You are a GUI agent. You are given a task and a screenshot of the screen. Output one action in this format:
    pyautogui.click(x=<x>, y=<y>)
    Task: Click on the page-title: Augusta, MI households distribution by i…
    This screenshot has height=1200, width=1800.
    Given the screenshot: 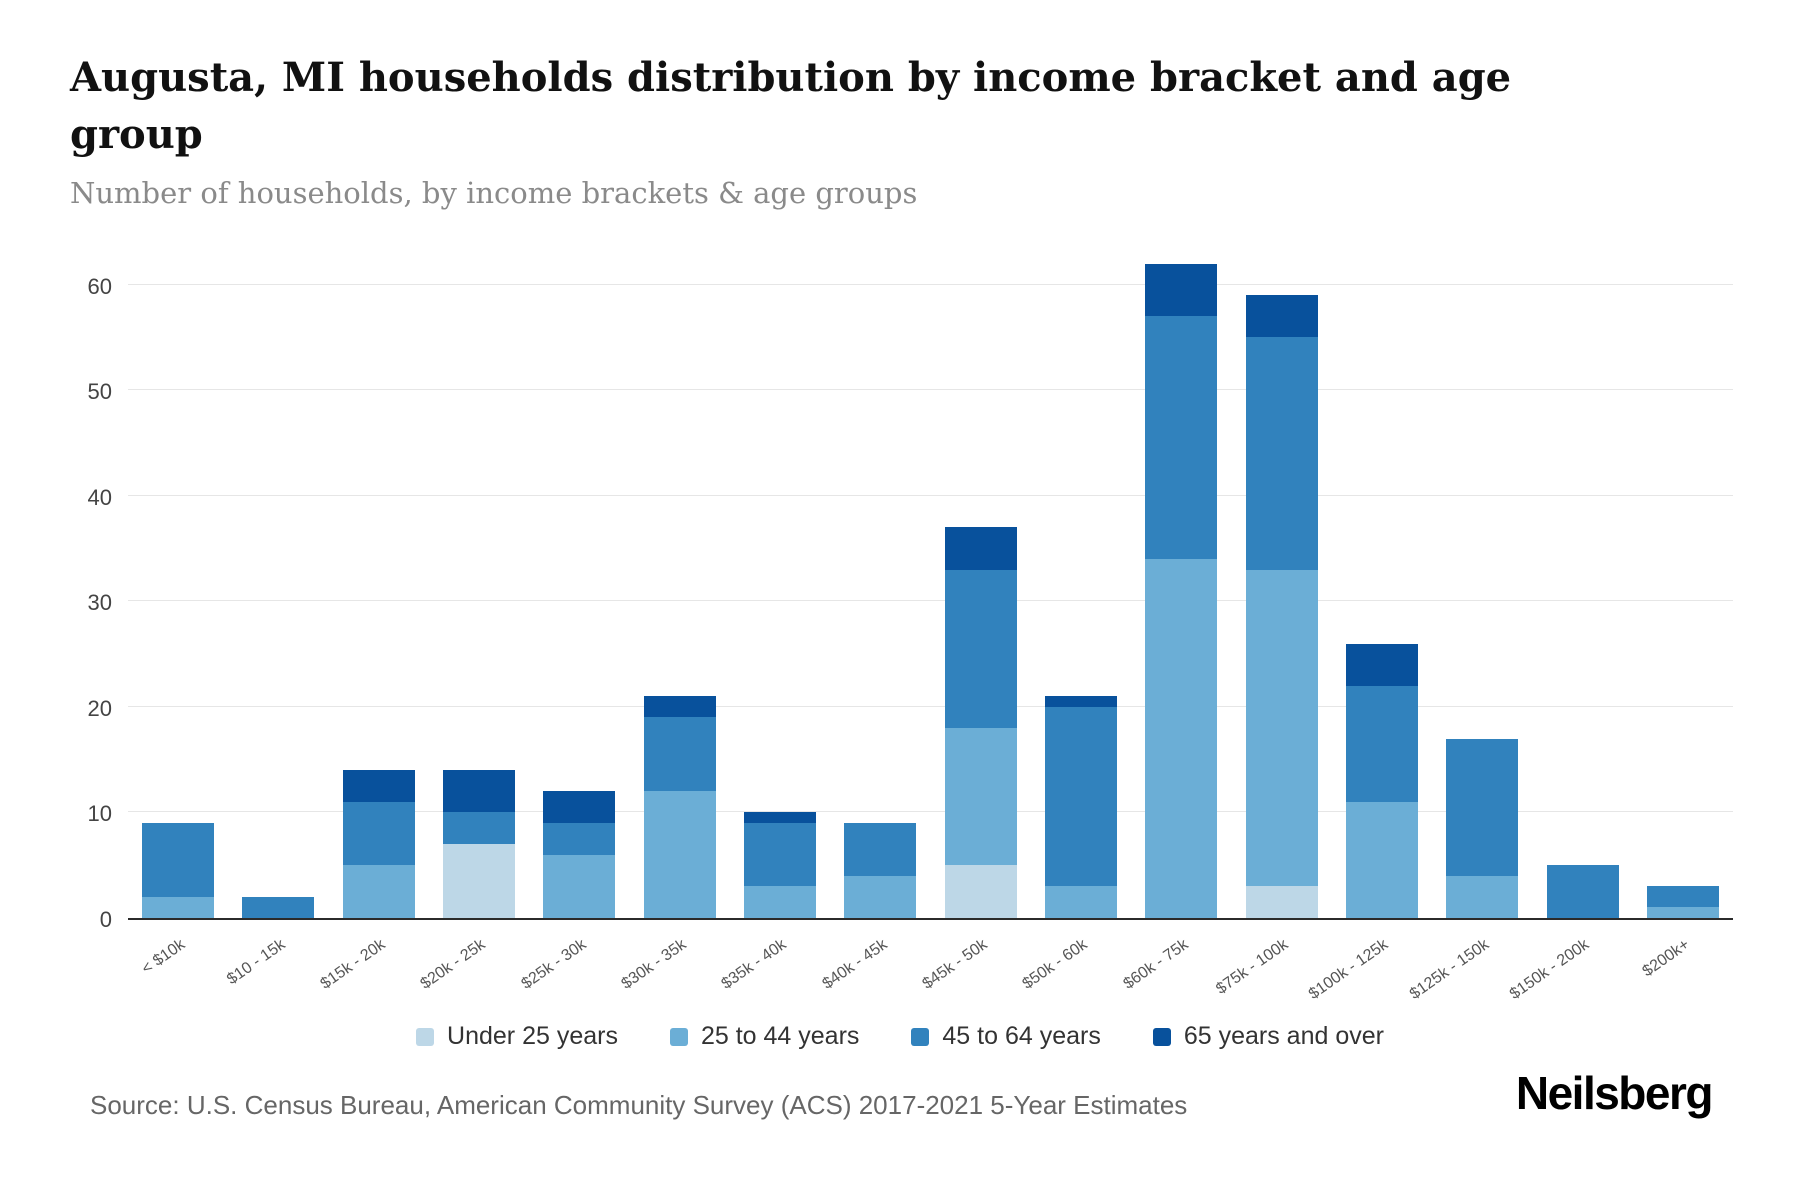 What is the action you would take?
    pyautogui.click(x=791, y=106)
    